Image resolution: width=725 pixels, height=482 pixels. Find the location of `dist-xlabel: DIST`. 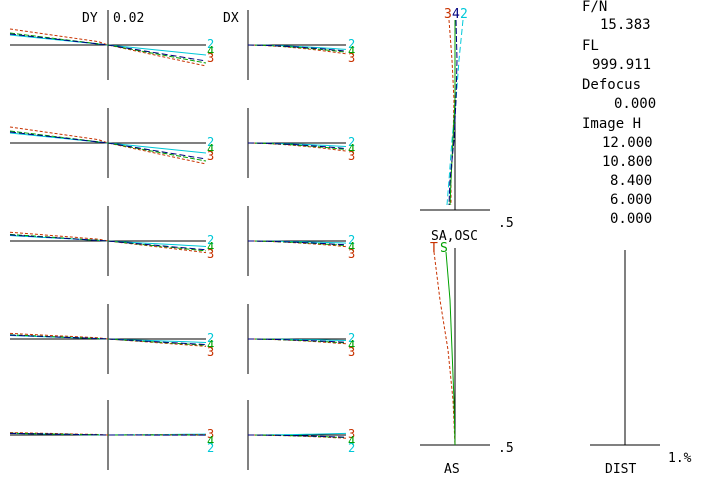

dist-xlabel: DIST is located at coordinates (621, 469).